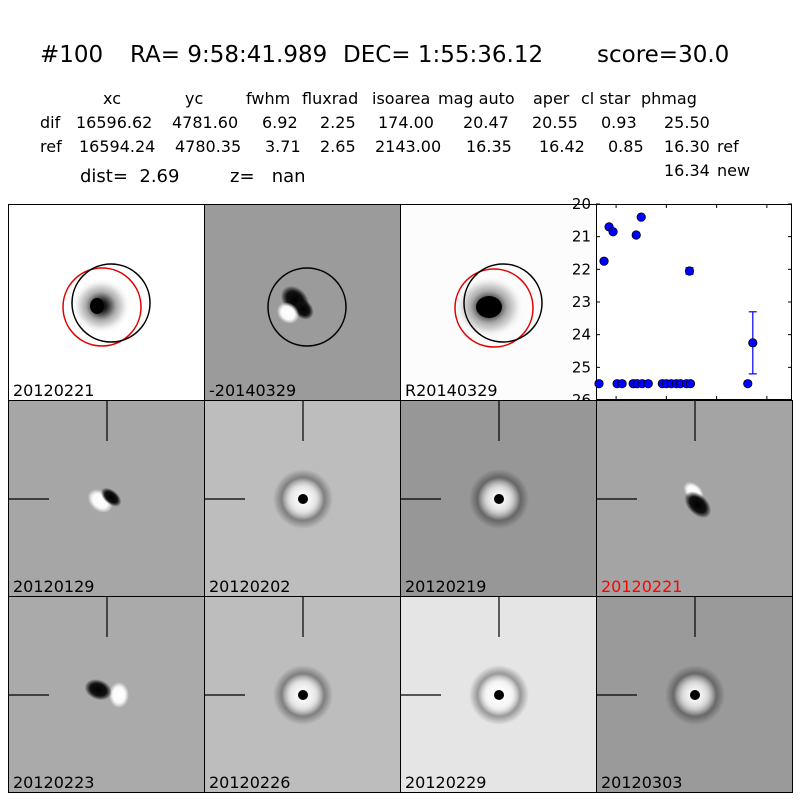  I want to click on panel-label: 20120219, so click(446, 586).